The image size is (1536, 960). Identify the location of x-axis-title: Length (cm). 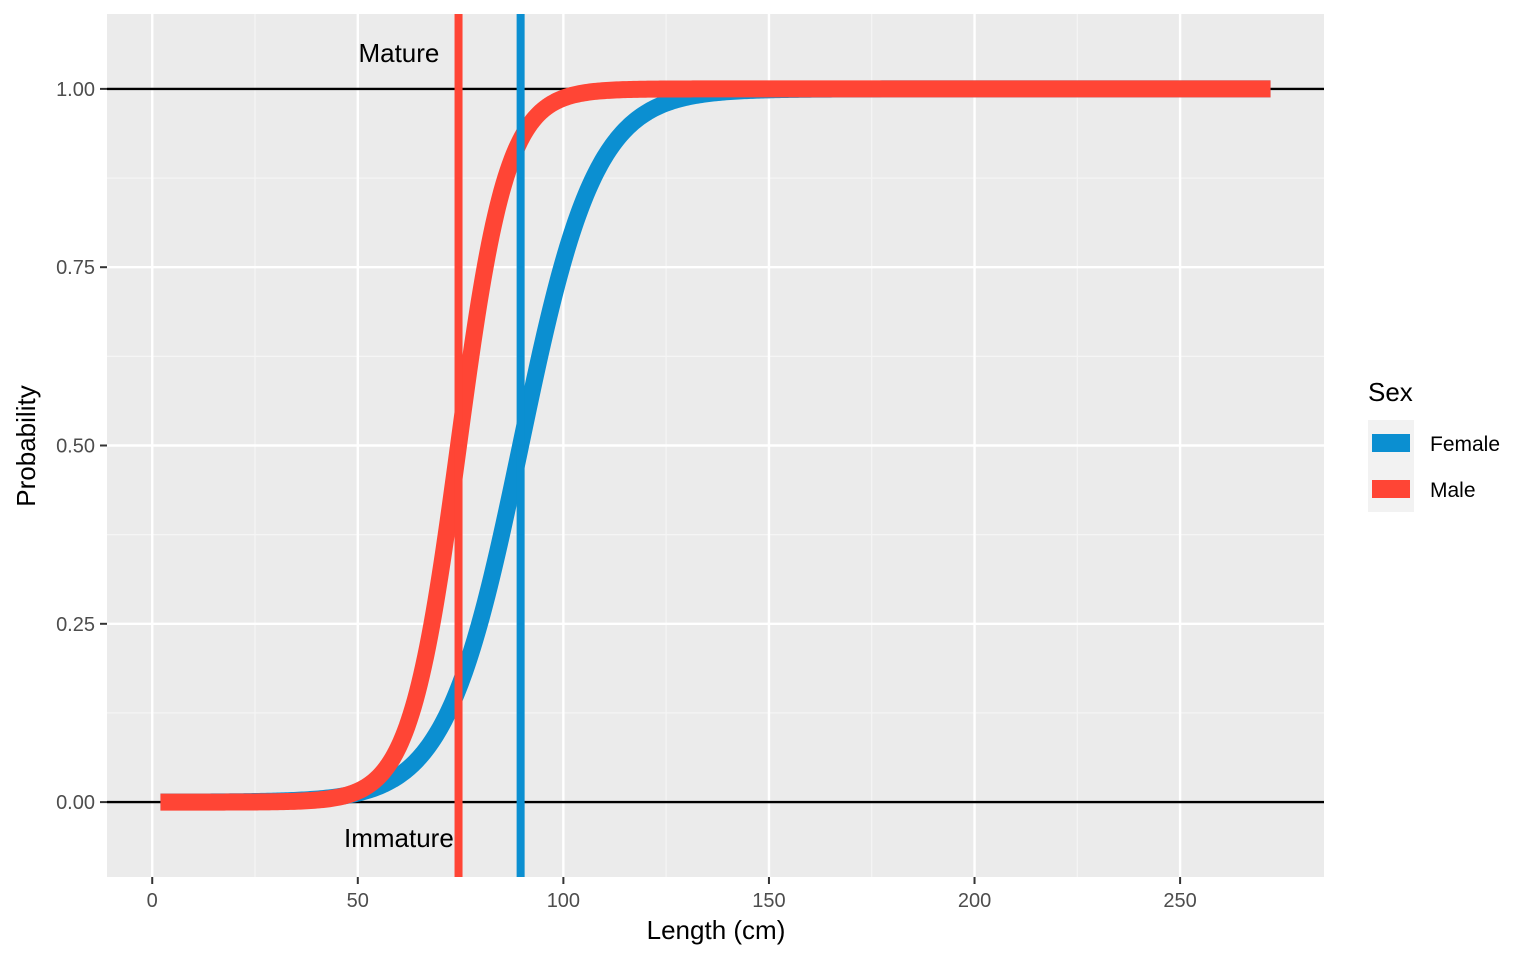
(716, 930).